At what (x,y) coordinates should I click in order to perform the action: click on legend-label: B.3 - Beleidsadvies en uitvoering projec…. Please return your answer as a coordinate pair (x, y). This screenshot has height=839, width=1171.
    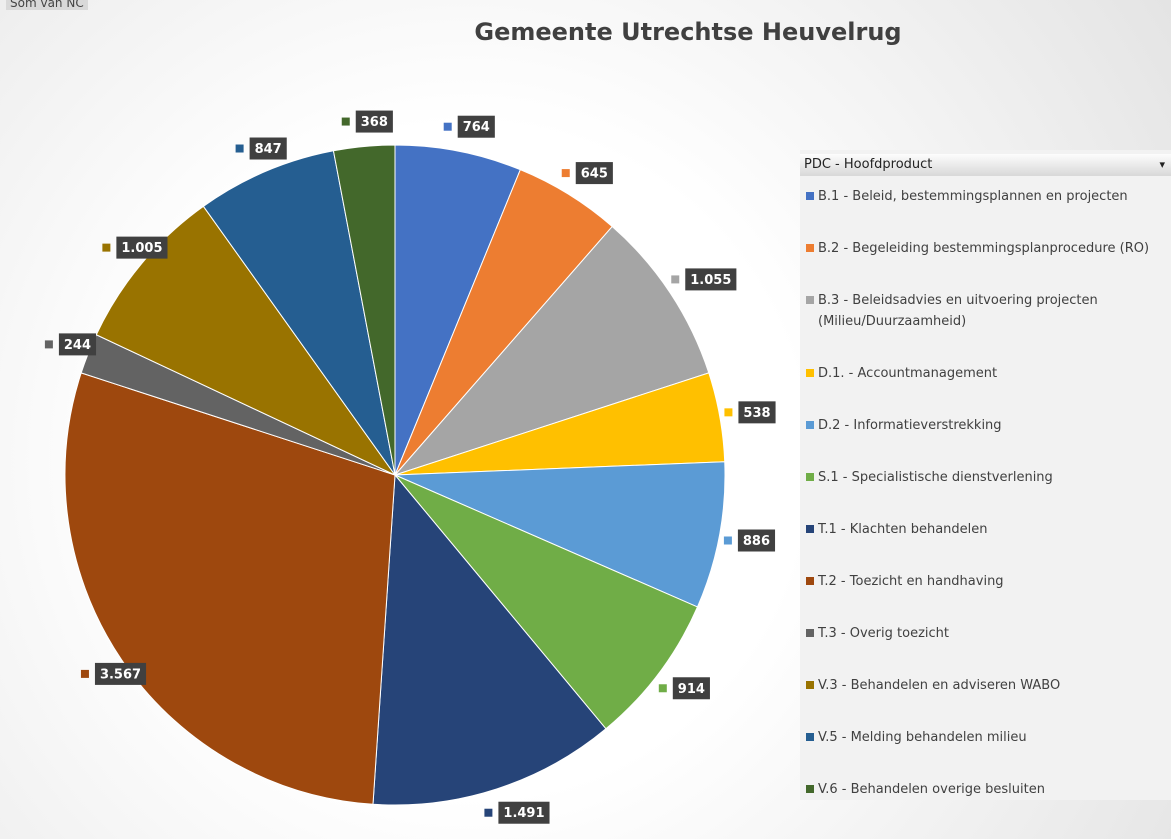
    Looking at the image, I should click on (958, 311).